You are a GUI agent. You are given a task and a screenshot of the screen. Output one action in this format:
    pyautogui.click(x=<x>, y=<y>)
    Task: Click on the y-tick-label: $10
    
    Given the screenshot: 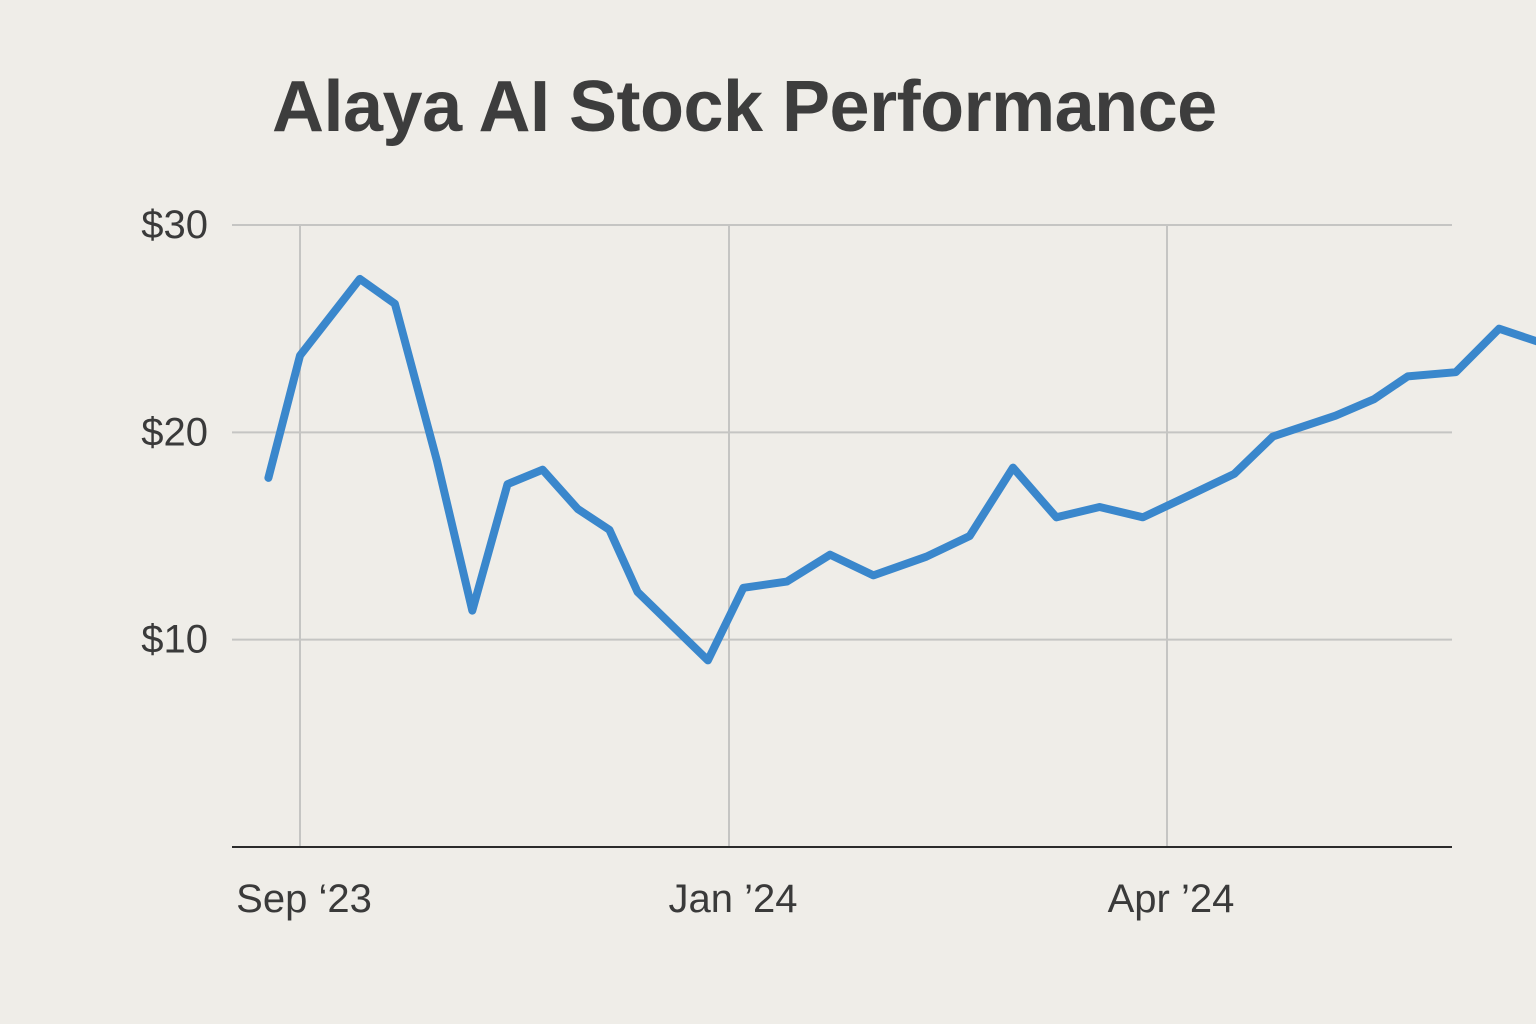 What is the action you would take?
    pyautogui.click(x=174, y=640)
    